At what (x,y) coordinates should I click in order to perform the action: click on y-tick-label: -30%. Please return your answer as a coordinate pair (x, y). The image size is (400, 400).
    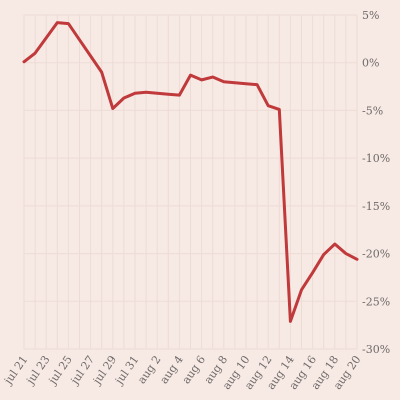
    Looking at the image, I should click on (376, 349).